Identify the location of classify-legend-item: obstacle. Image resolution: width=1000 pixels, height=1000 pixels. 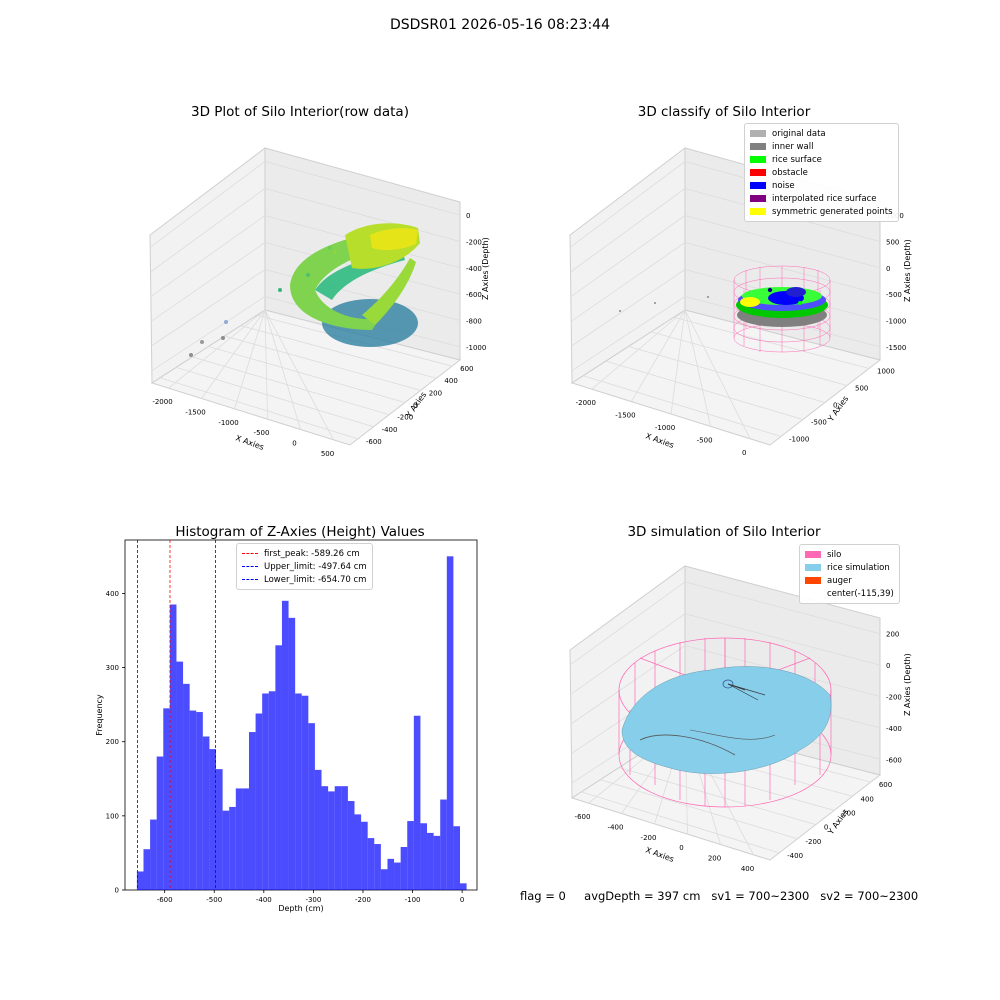
(821, 172).